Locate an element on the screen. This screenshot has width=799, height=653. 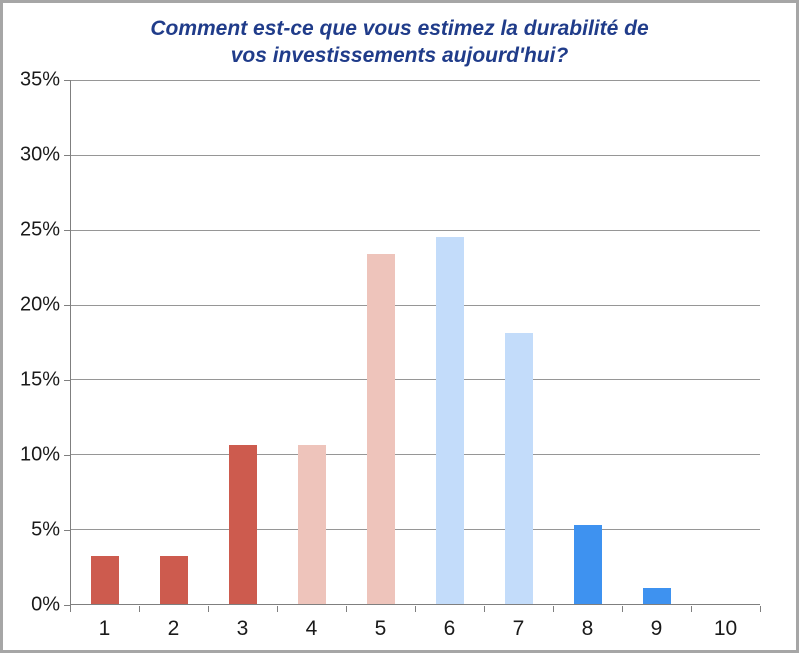
y-tick-label: 25% is located at coordinates (39, 229).